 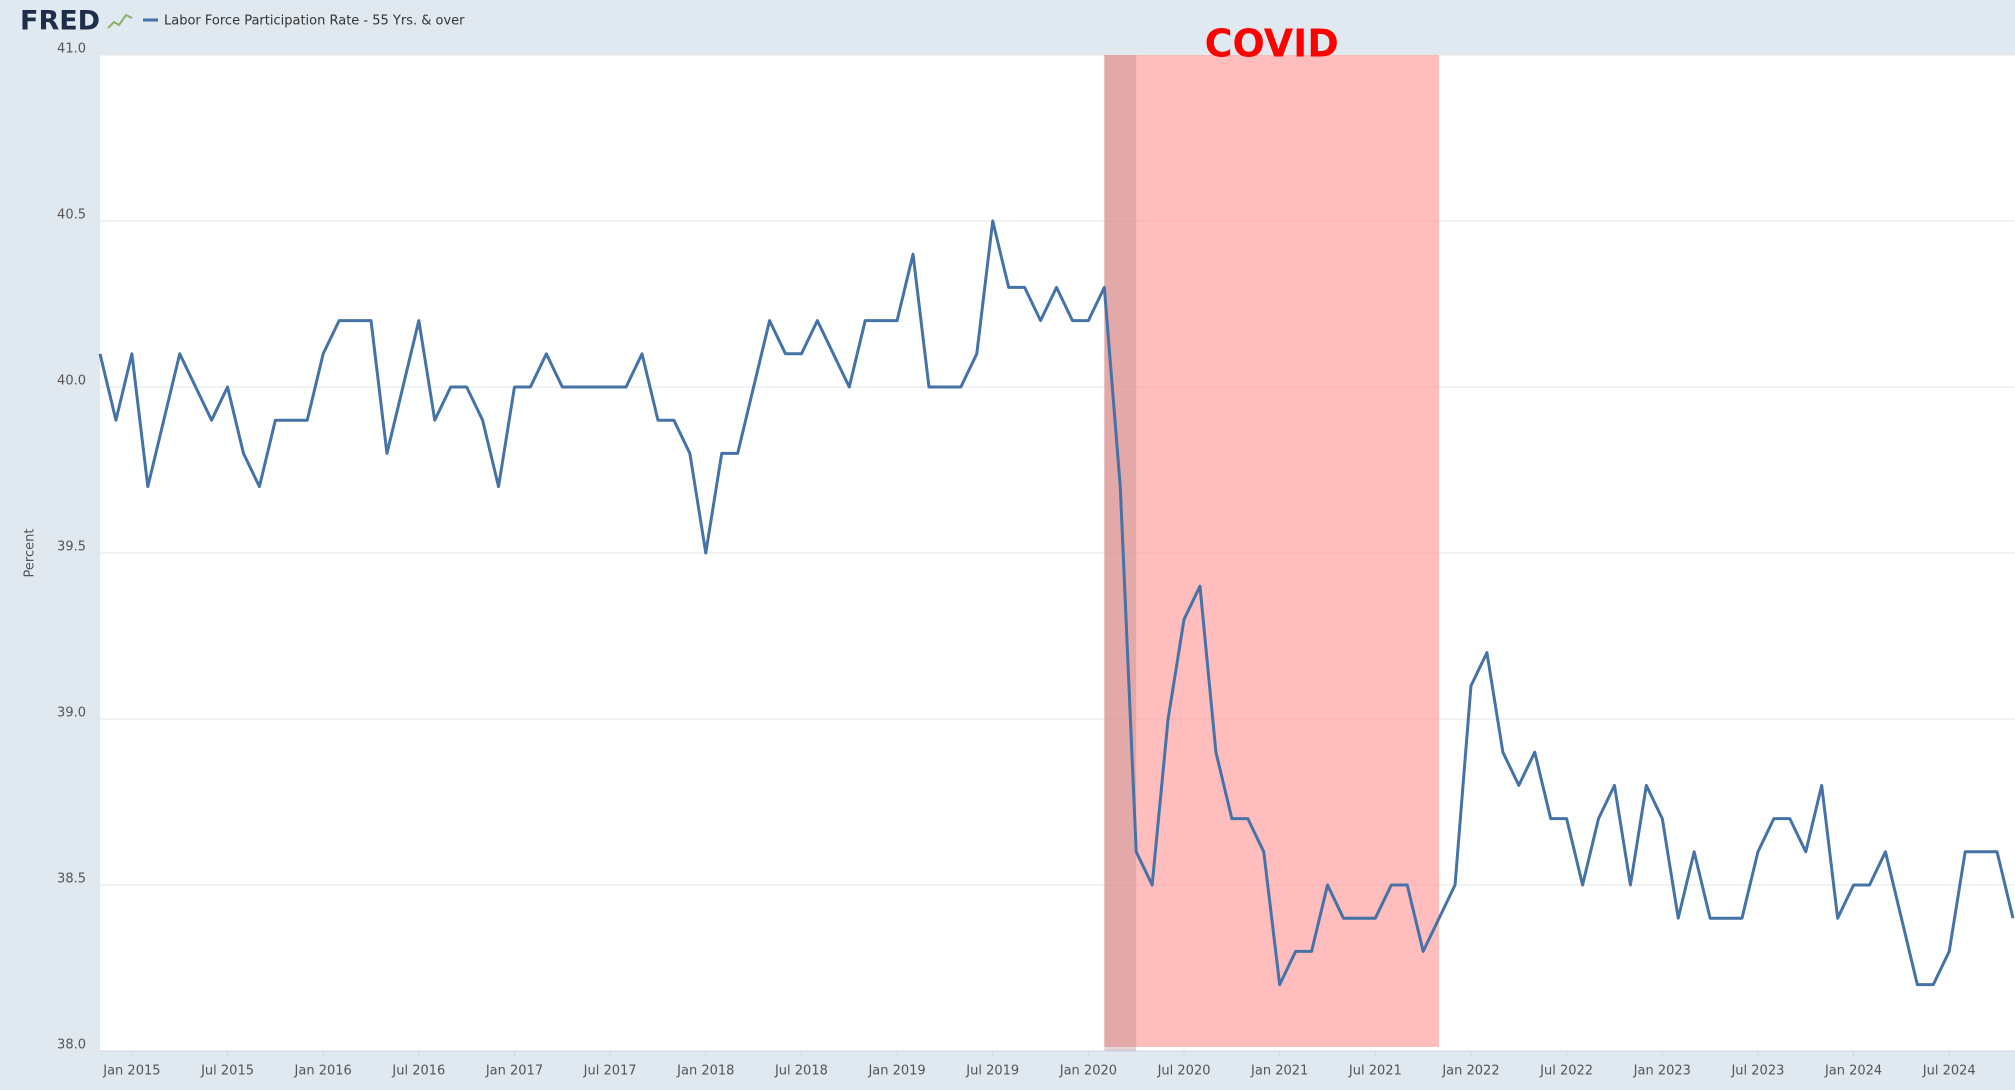 What do you see at coordinates (801, 1071) in the screenshot?
I see `x-tick-label: Jul 2018` at bounding box center [801, 1071].